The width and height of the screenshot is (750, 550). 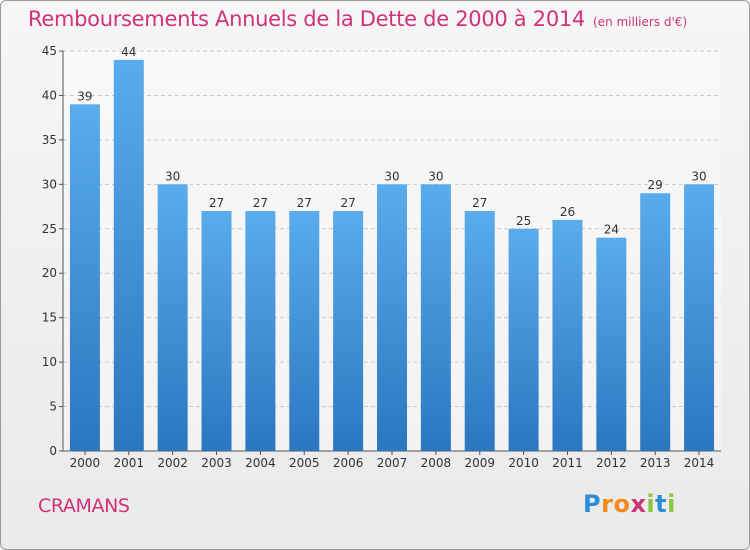 What do you see at coordinates (567, 212) in the screenshot?
I see `bar-value-label: 26` at bounding box center [567, 212].